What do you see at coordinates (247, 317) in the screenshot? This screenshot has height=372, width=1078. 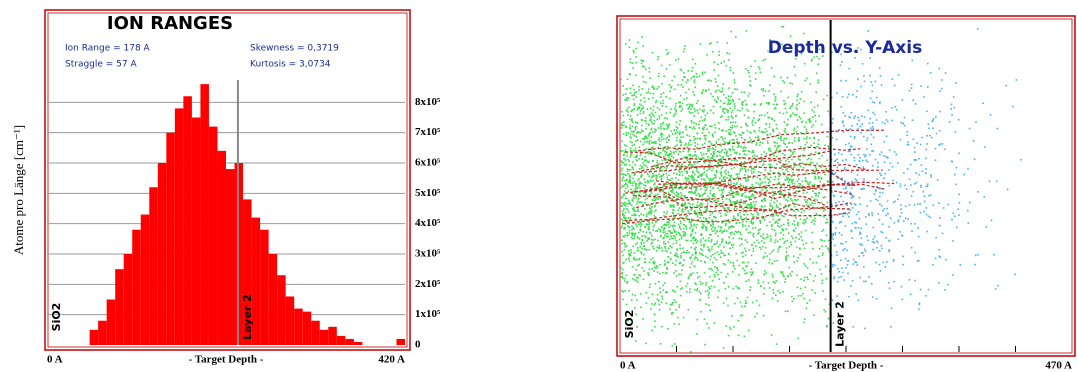 I see `layer-label: Layer 2` at bounding box center [247, 317].